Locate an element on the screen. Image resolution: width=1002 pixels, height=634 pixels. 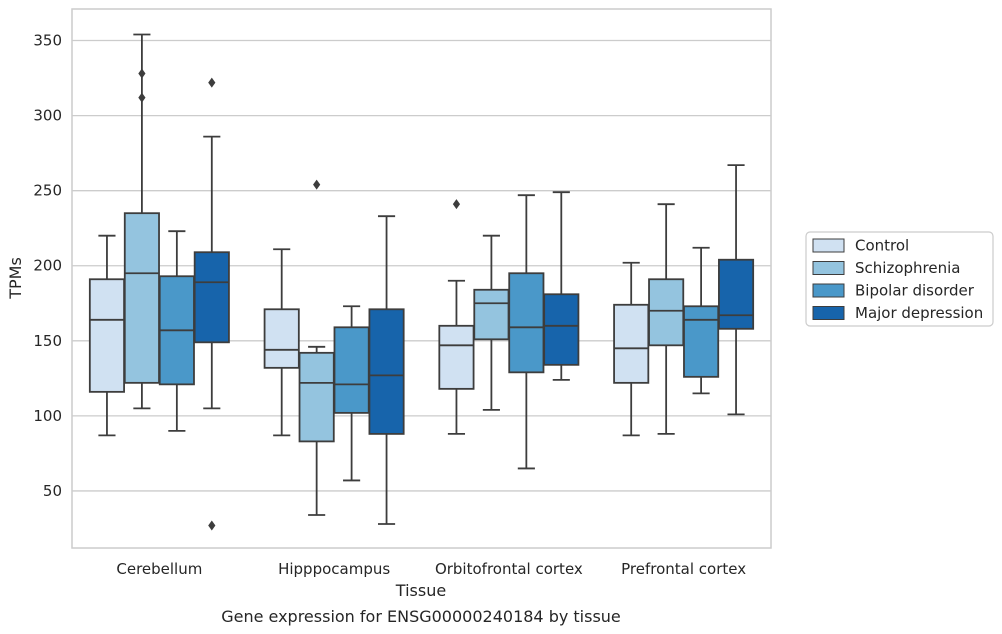
legend-label: Control is located at coordinates (882, 246).